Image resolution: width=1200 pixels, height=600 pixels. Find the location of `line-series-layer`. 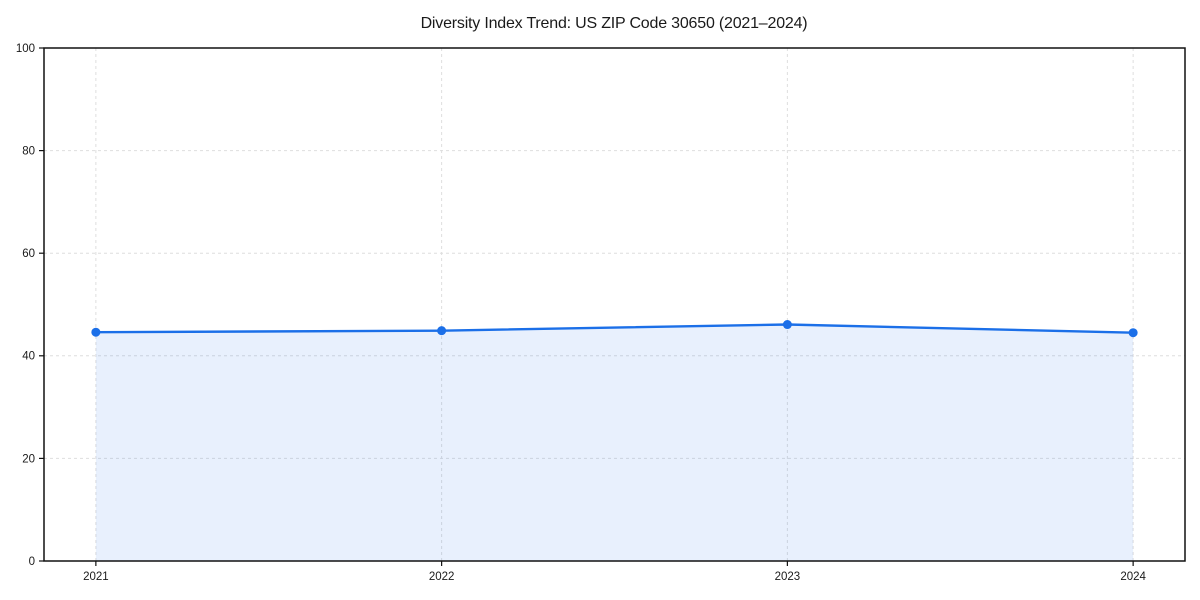

line-series-layer is located at coordinates (614, 328).